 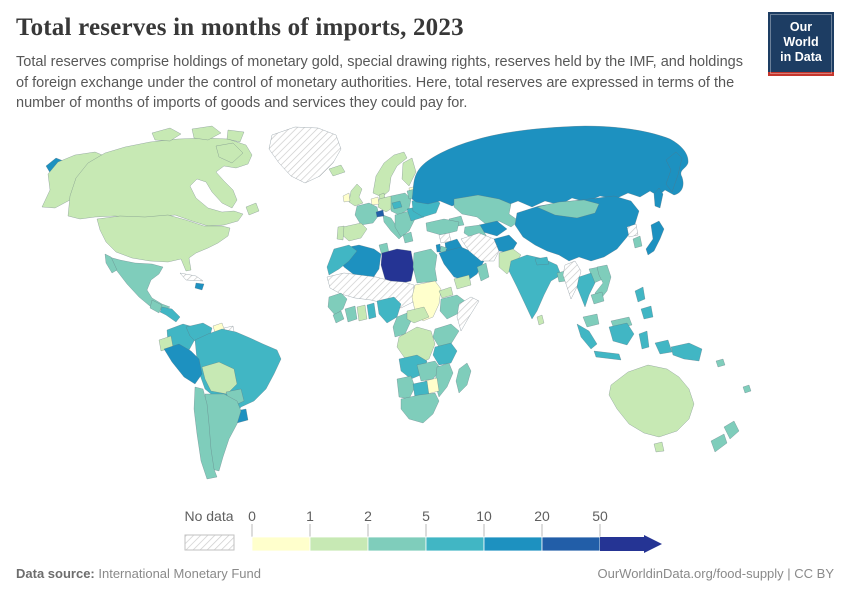 What do you see at coordinates (655, 238) in the screenshot?
I see `country-japan` at bounding box center [655, 238].